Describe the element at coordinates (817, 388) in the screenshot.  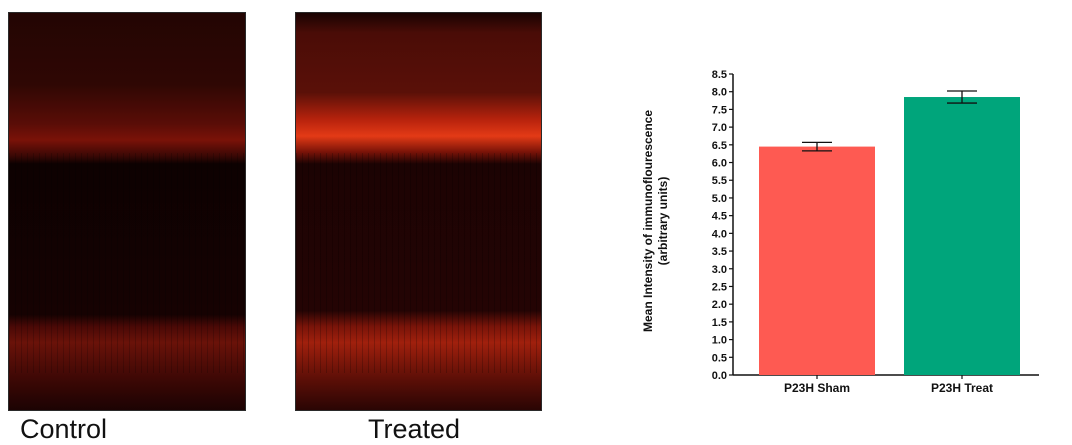
I see `x-tick-label: P23H Sham` at that location.